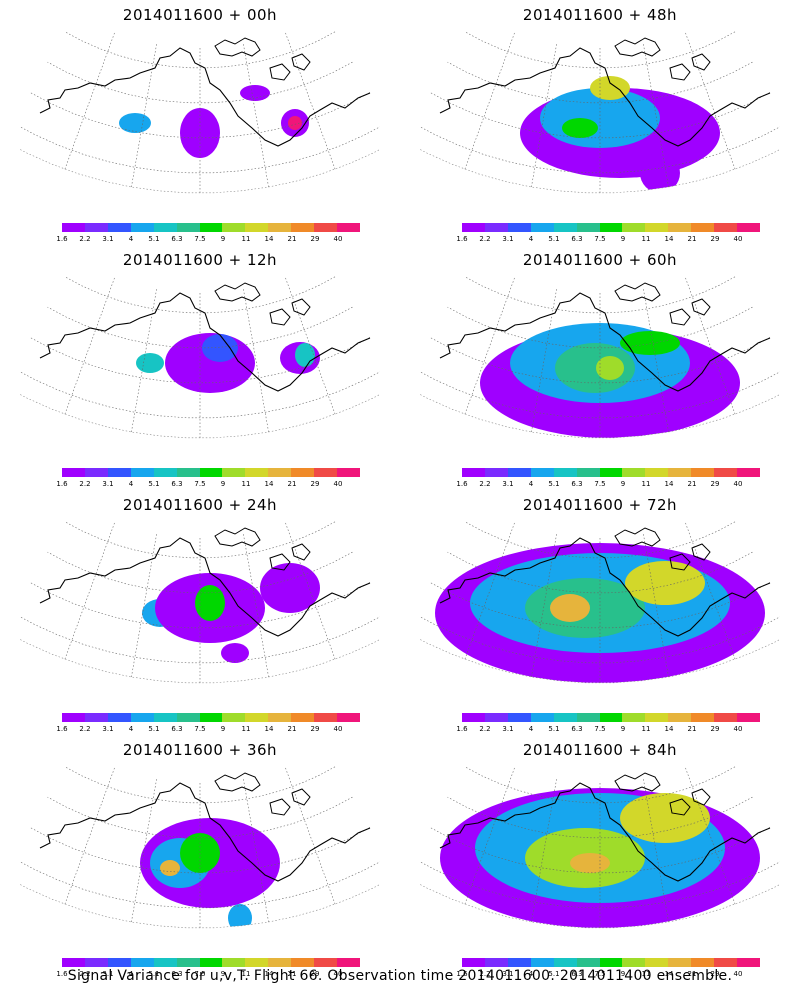 Image resolution: width=800 pixels, height=1000 pixels. What do you see at coordinates (177, 239) in the screenshot?
I see `colorbar-tick-label: 6.3` at bounding box center [177, 239].